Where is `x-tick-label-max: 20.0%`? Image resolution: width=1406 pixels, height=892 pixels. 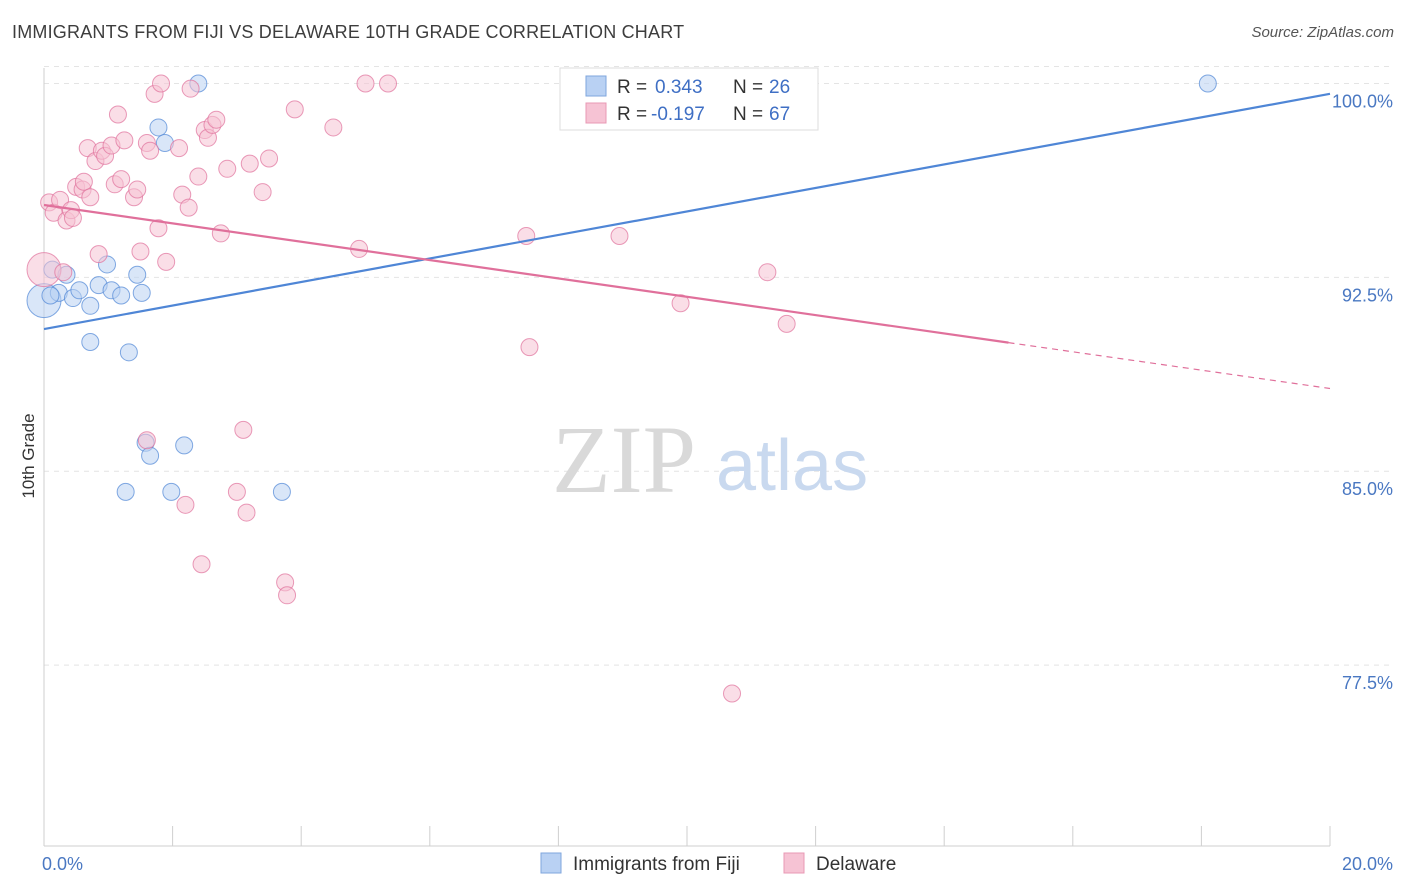
x-tick-label-max: 20.0% is located at coordinates (1367, 864).